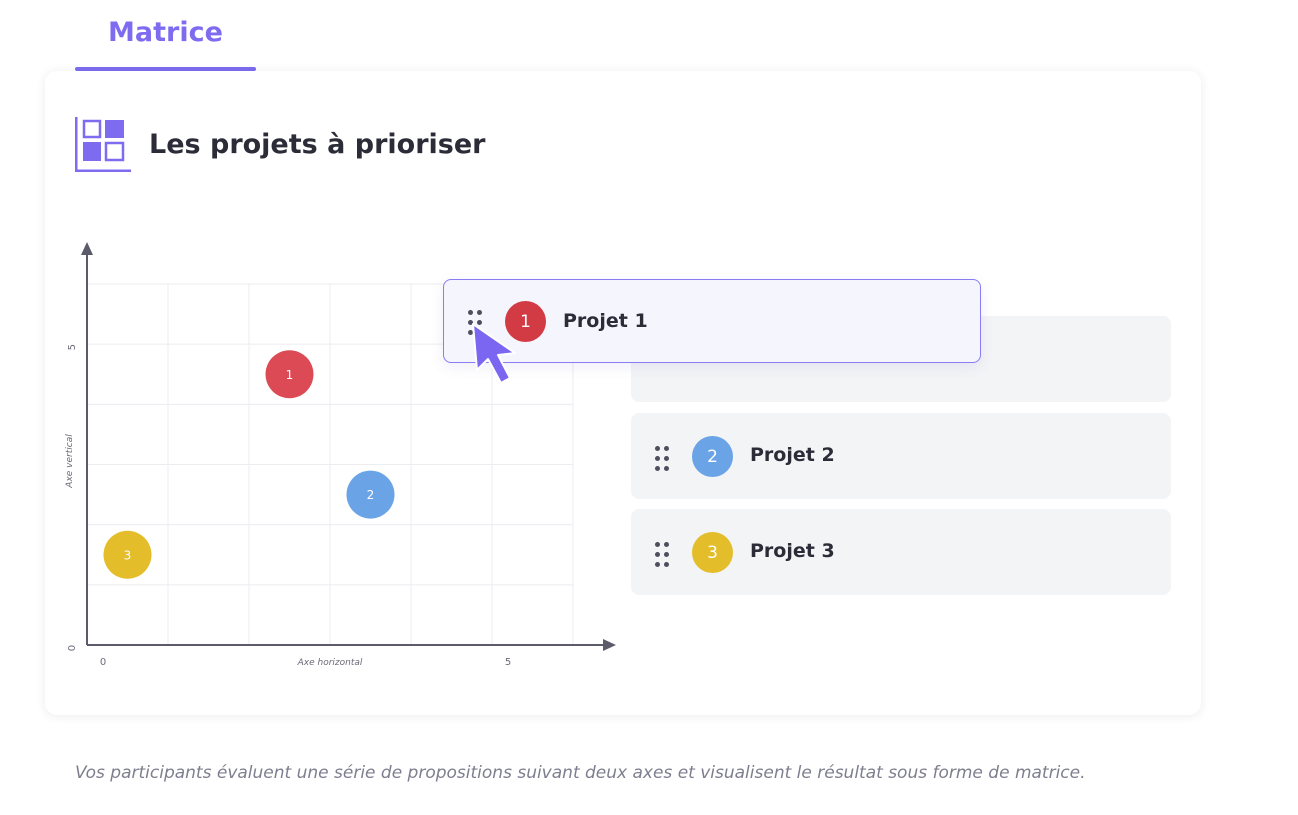 Image resolution: width=1298 pixels, height=815 pixels. I want to click on y-tick-label: 5, so click(72, 347).